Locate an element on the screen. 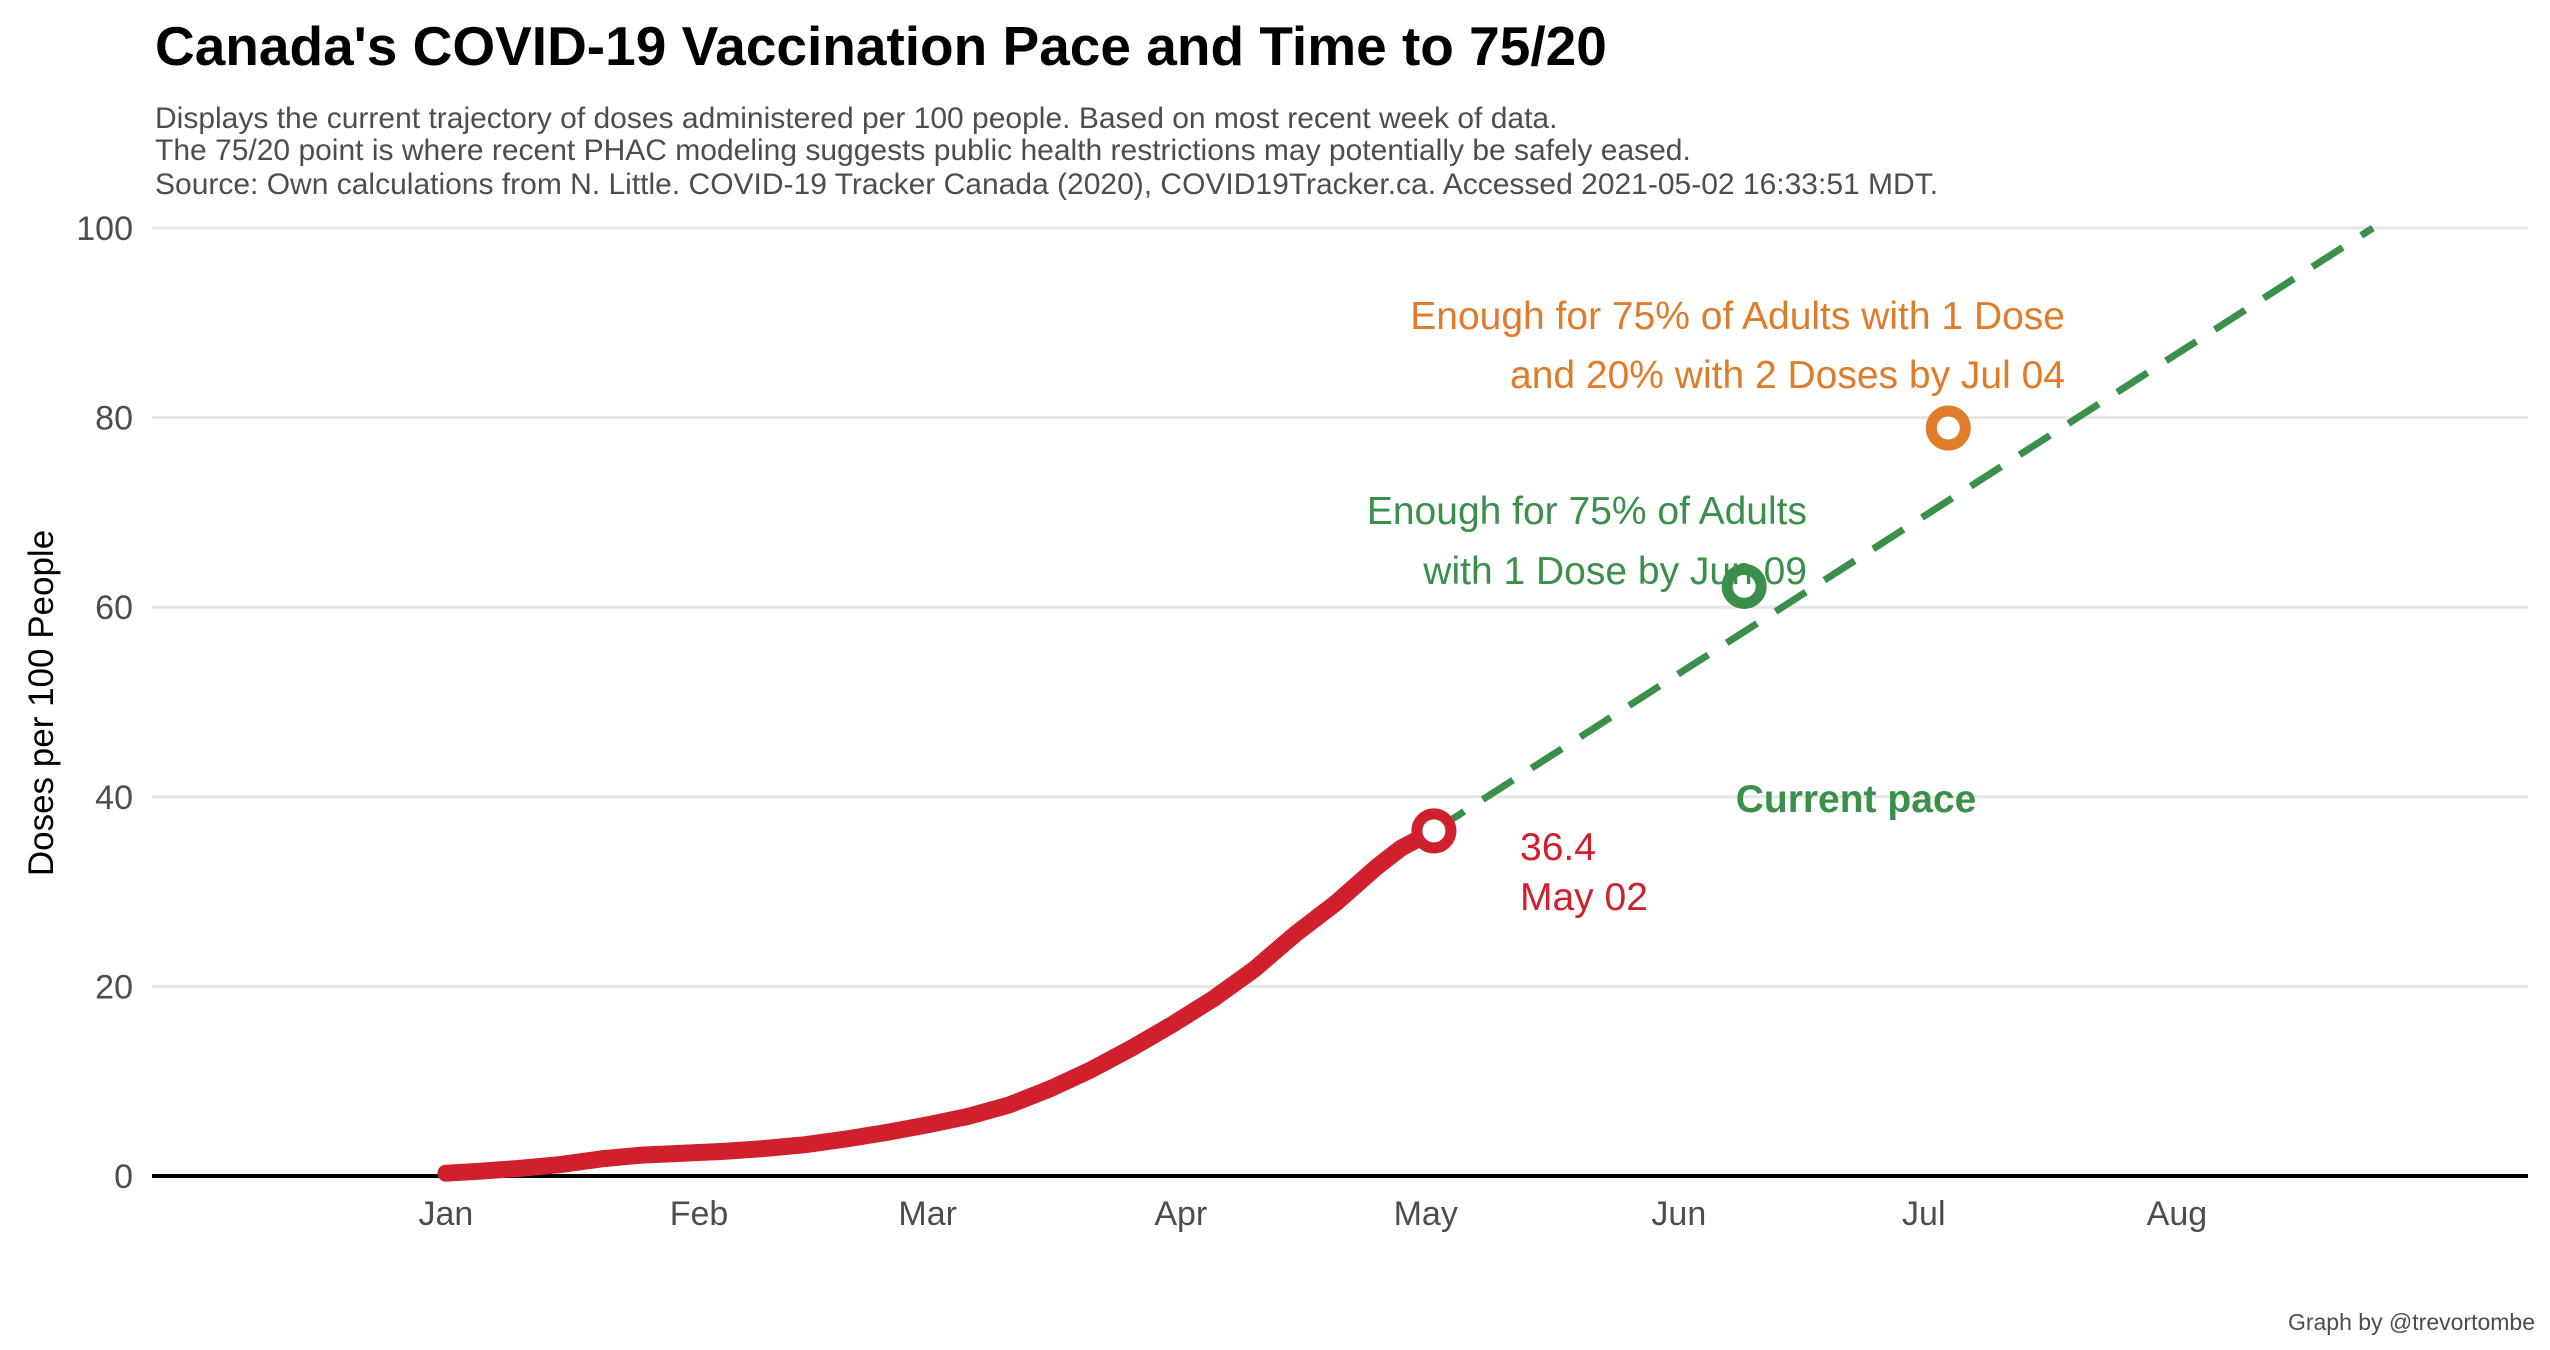 This screenshot has width=2550, height=1350. y-tick-label: 80 is located at coordinates (114, 419).